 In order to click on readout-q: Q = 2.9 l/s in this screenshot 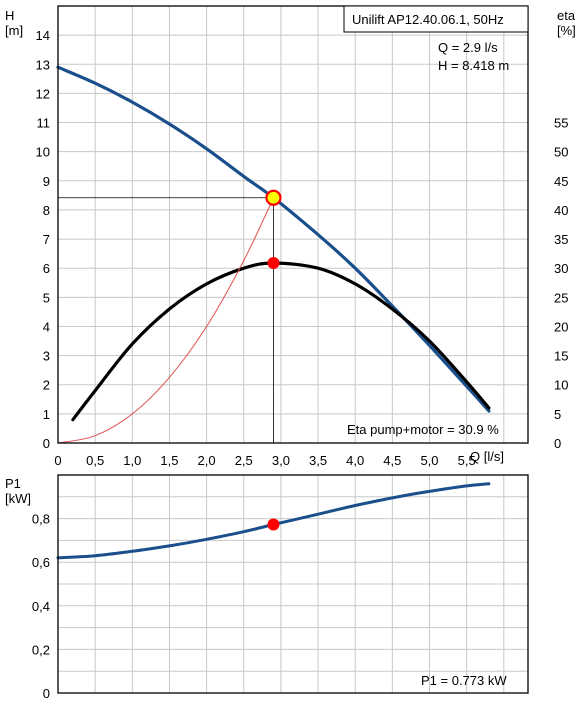, I will do `click(468, 47)`.